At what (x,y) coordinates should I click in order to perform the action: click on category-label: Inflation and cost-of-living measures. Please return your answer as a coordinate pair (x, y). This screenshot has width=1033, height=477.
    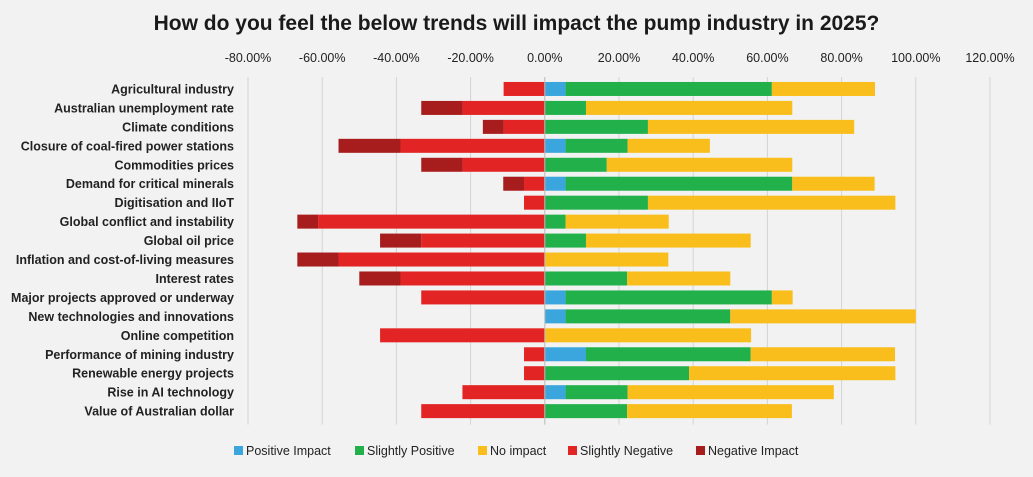
    Looking at the image, I should click on (125, 260).